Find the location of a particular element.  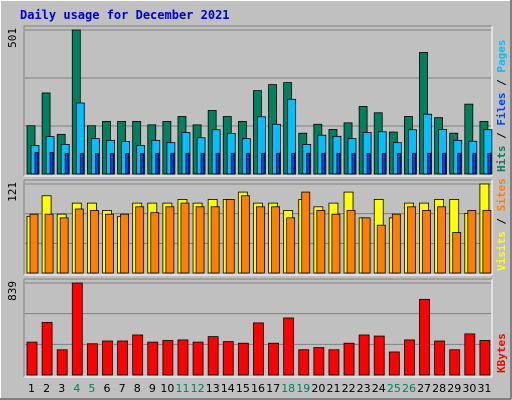

x-tick-label-day-26: 26 is located at coordinates (409, 388).